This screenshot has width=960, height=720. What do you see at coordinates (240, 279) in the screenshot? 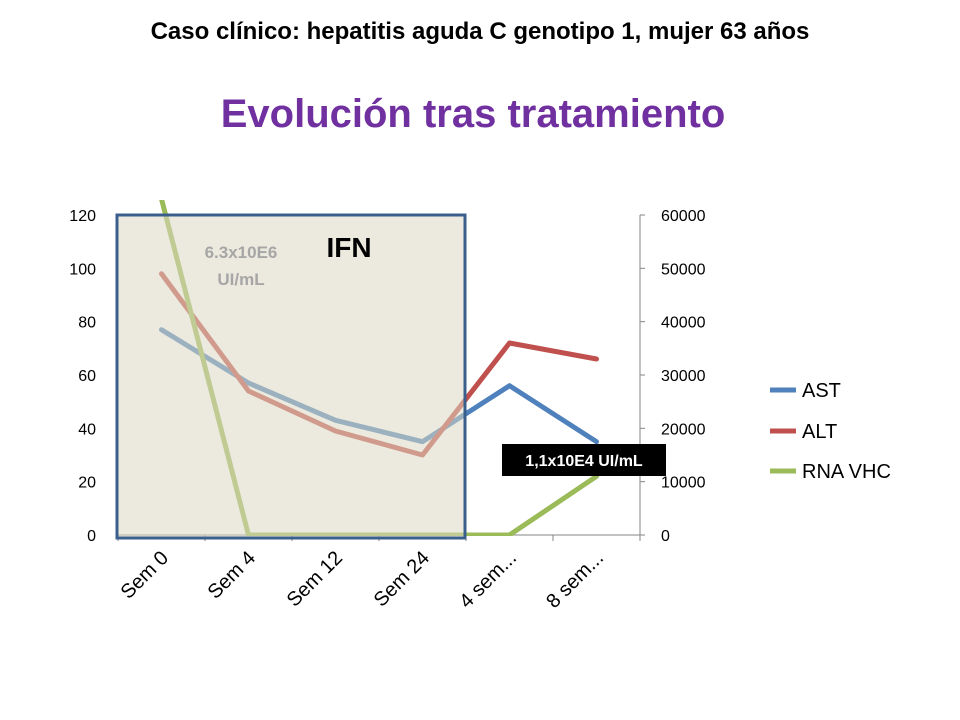
I see `initial-viral-load-line-2: UI/mL` at bounding box center [240, 279].